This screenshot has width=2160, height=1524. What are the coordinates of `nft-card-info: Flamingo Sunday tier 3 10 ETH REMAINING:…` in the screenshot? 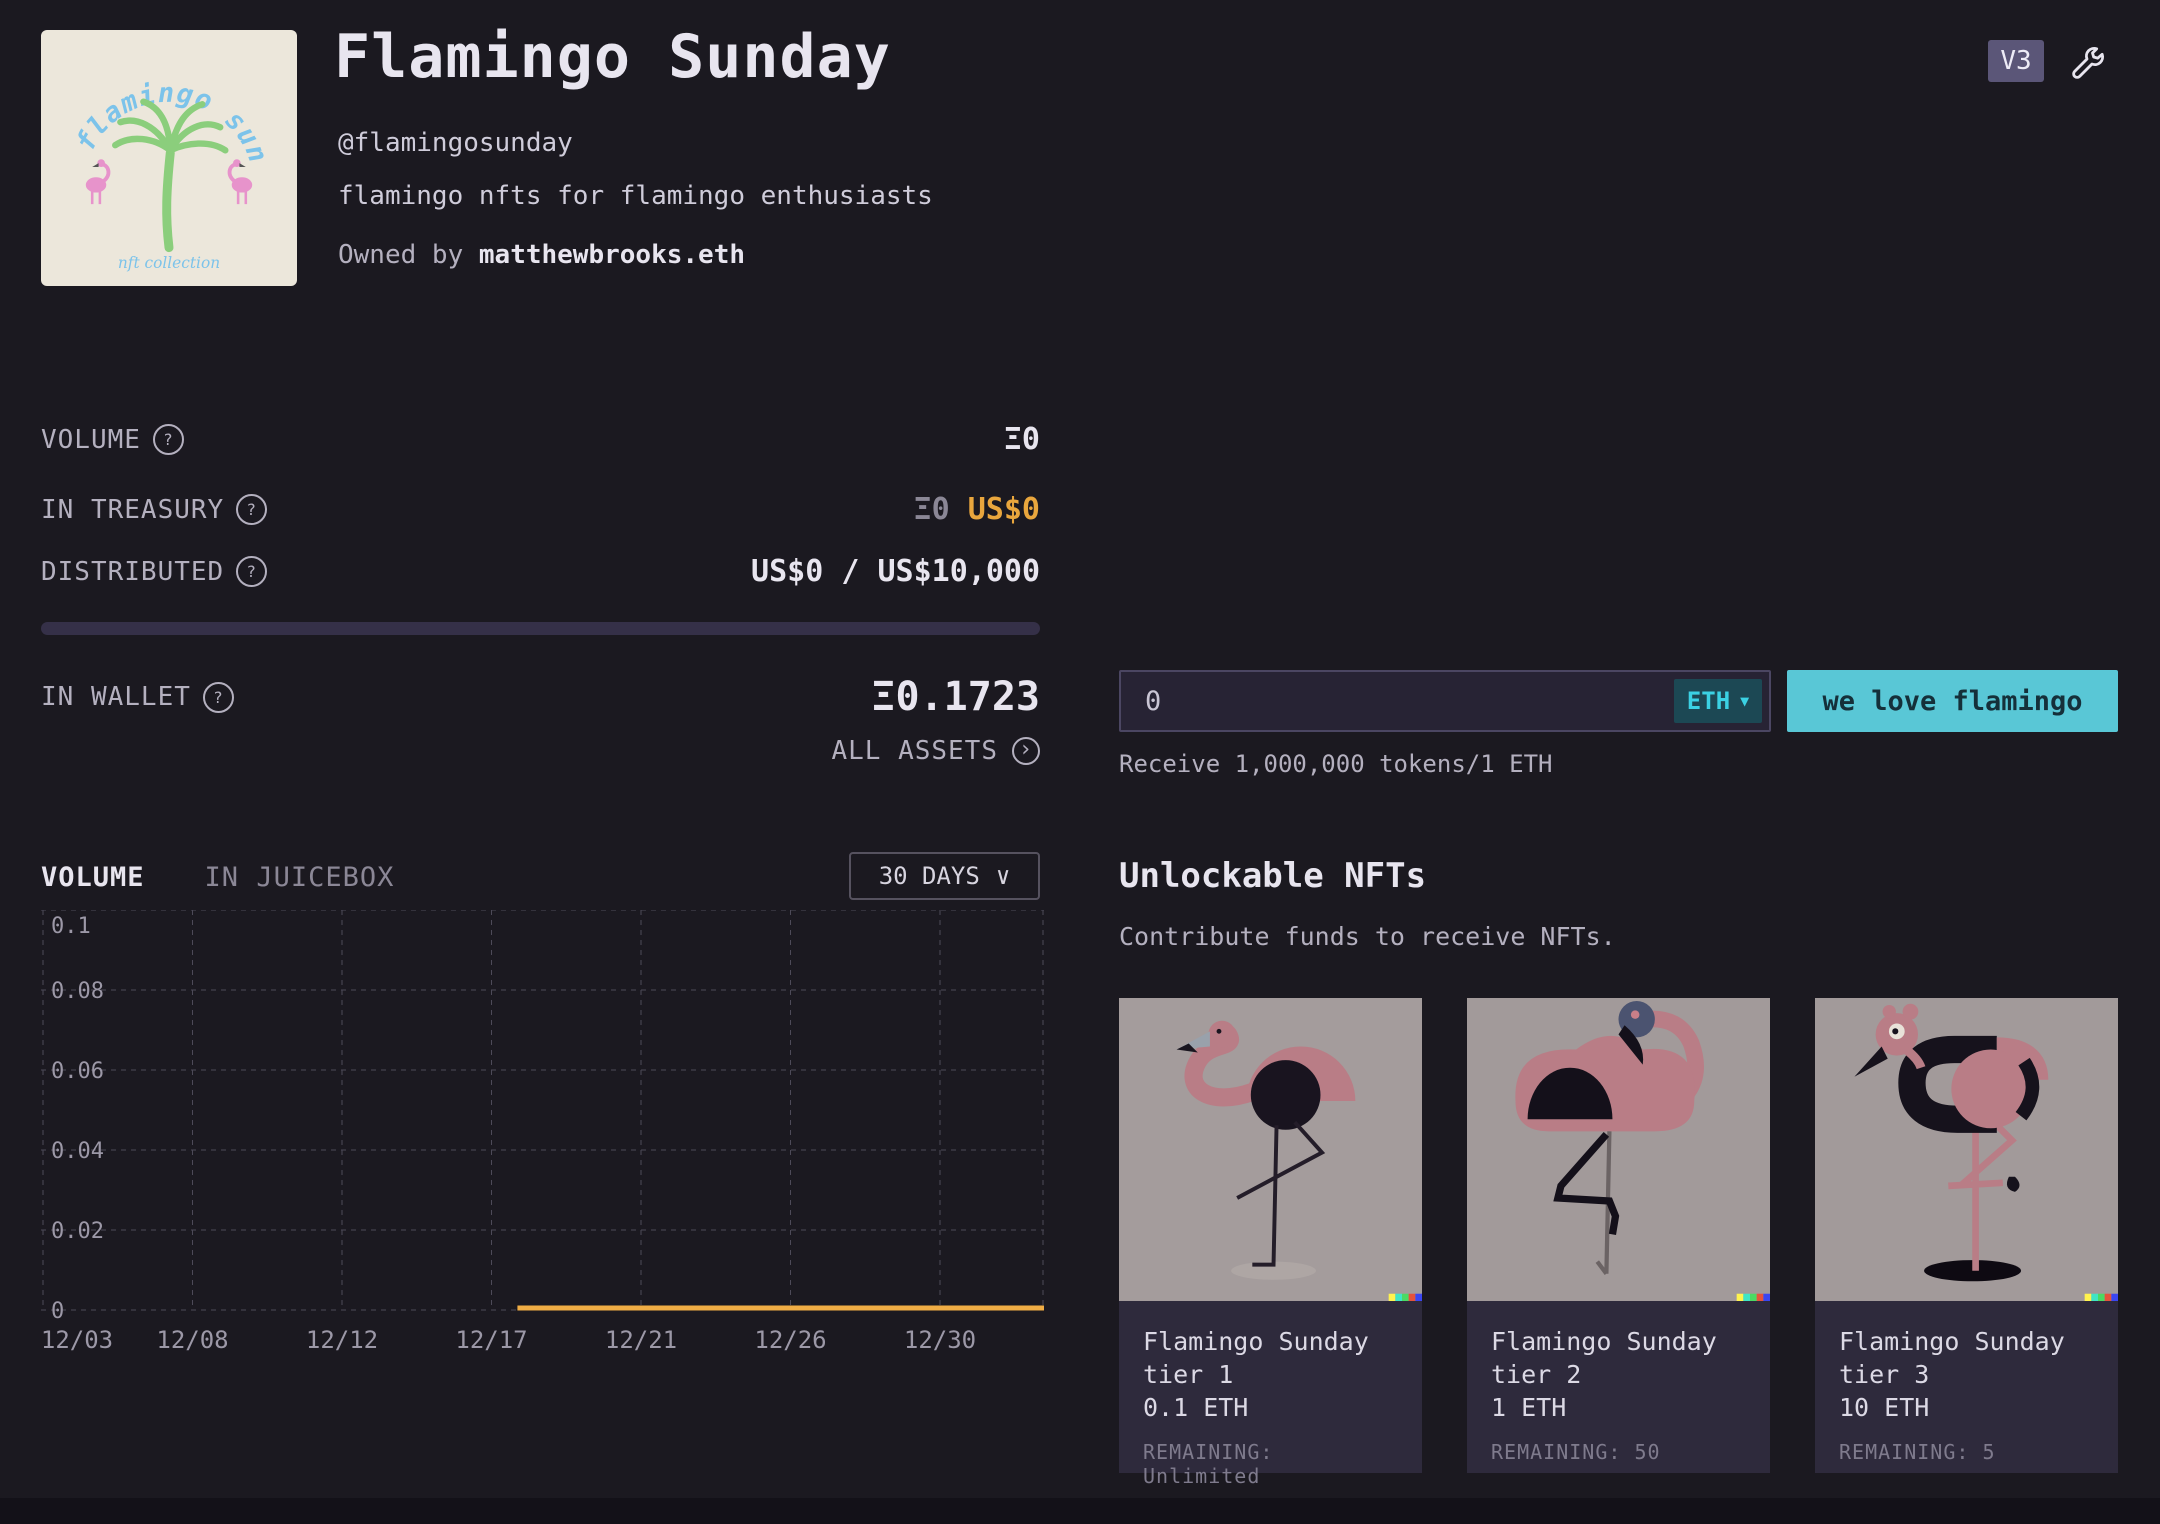 It's located at (1966, 1387).